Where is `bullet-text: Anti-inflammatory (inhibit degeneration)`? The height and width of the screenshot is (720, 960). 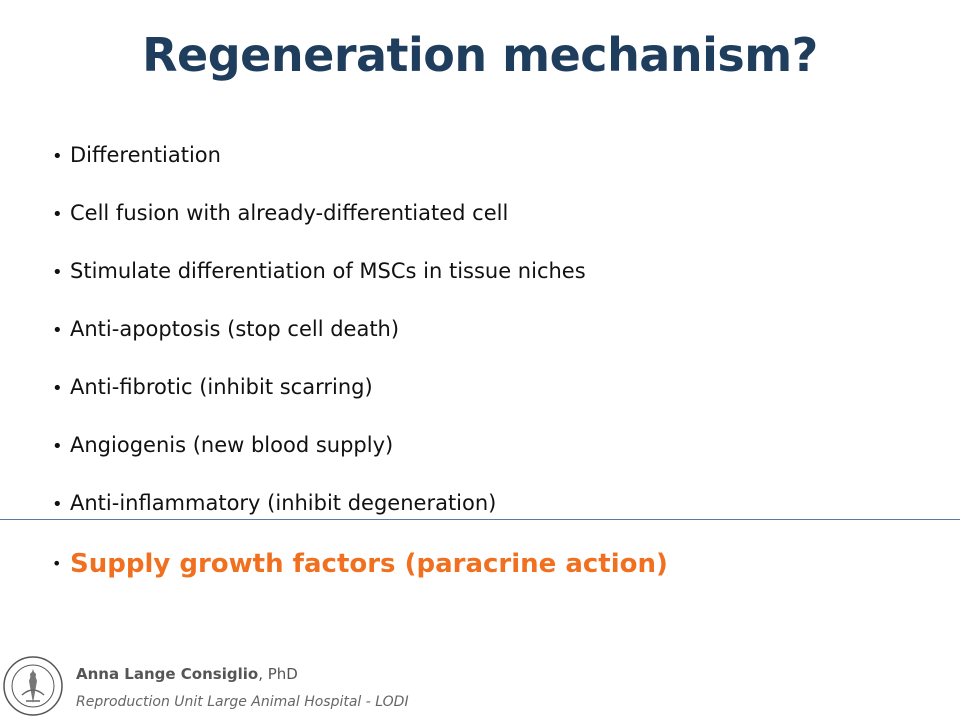 bullet-text: Anti-inflammatory (inhibit degeneration) is located at coordinates (283, 503).